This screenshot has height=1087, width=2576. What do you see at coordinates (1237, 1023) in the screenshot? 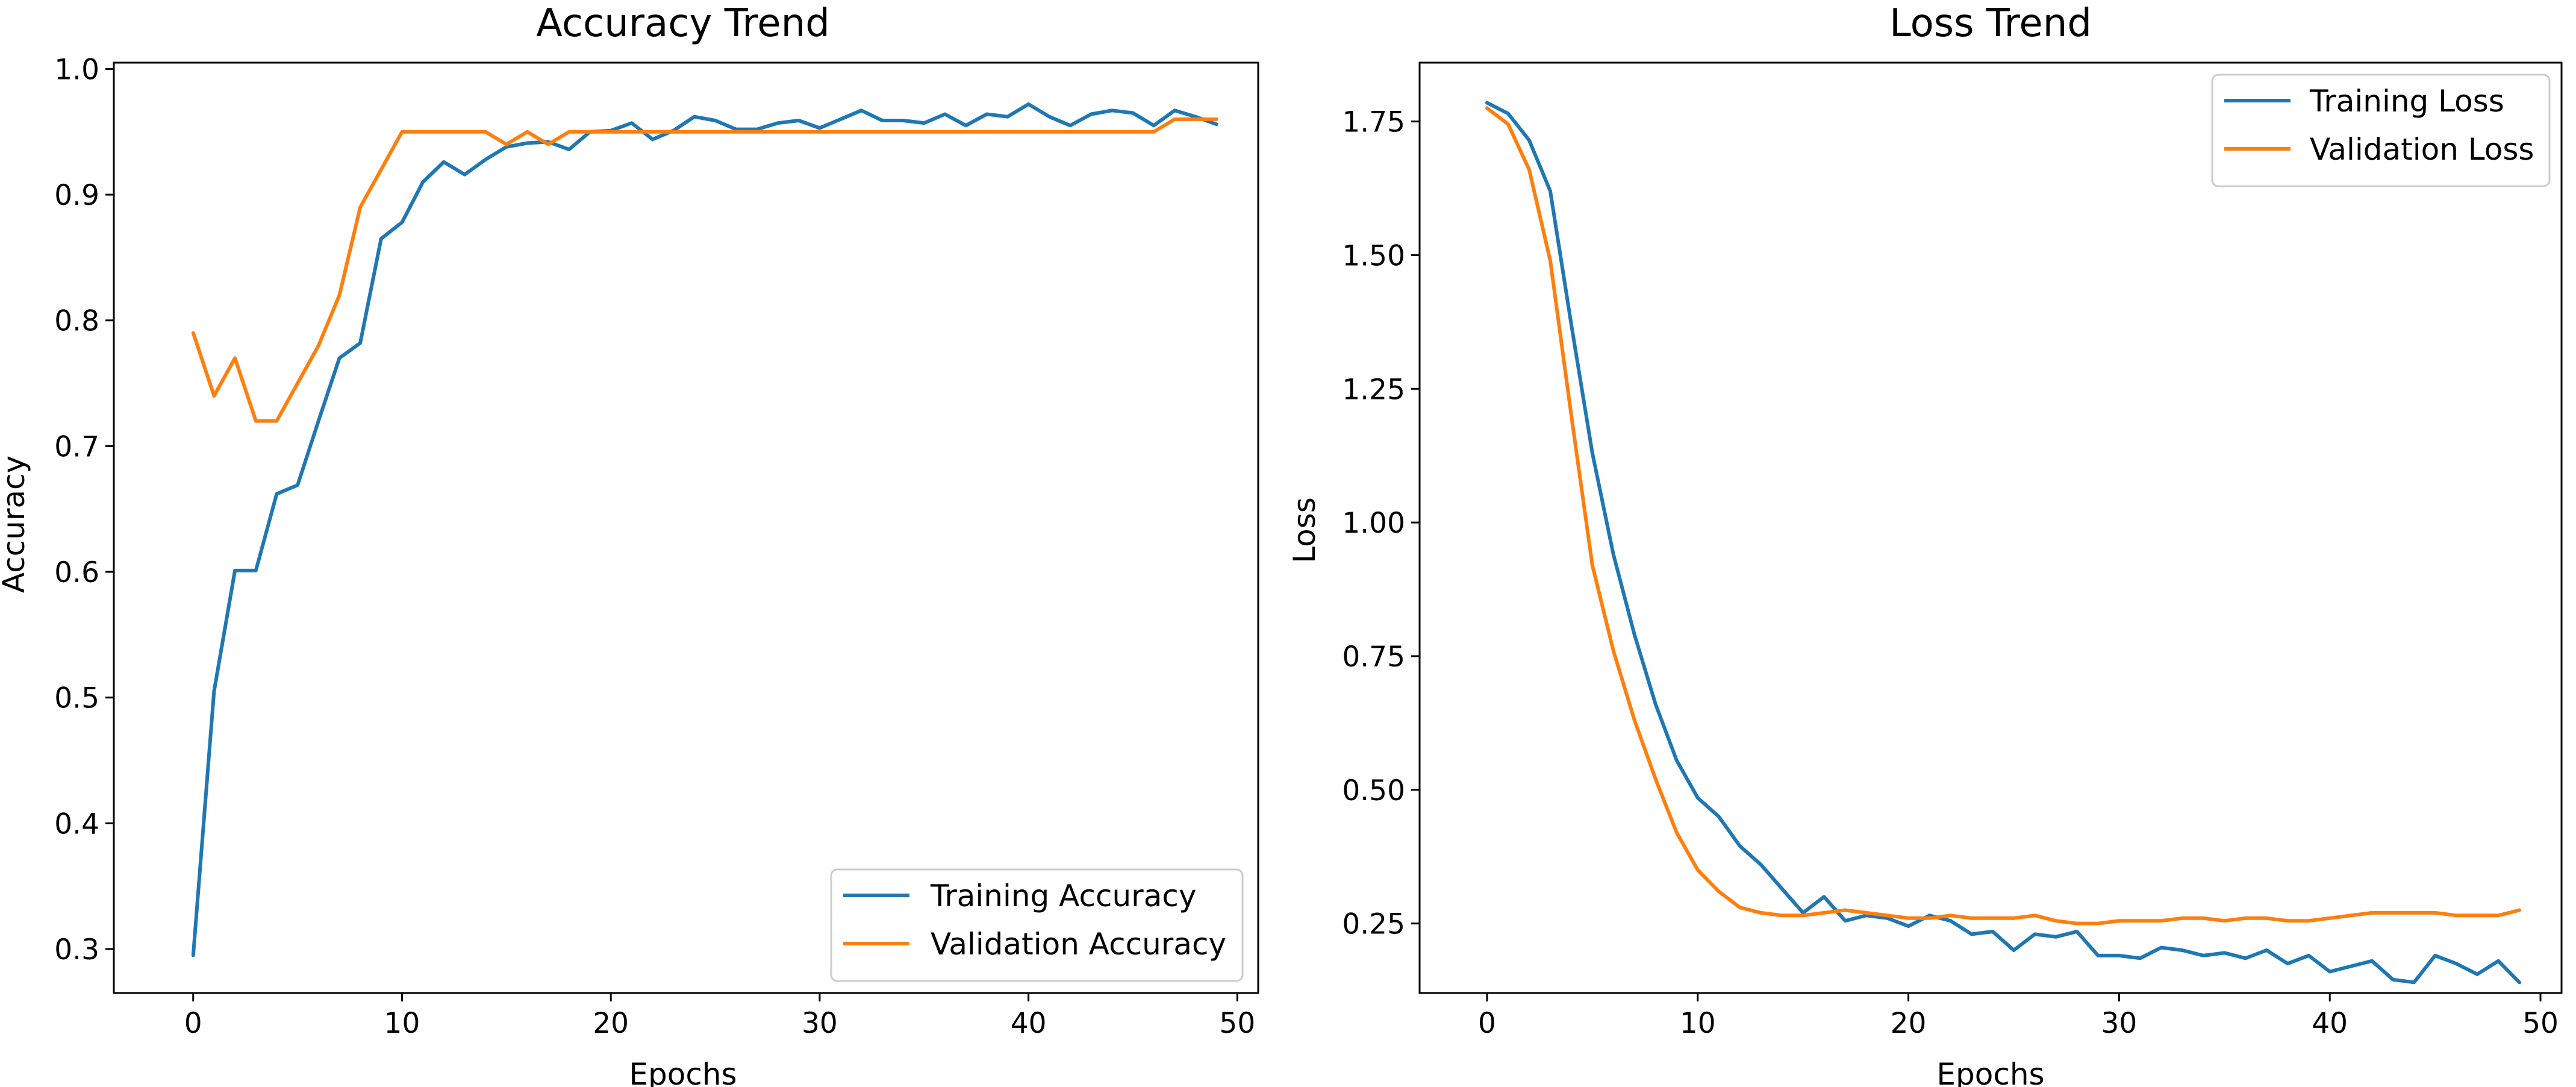
I see `accuracy-x-tick-label: 50` at bounding box center [1237, 1023].